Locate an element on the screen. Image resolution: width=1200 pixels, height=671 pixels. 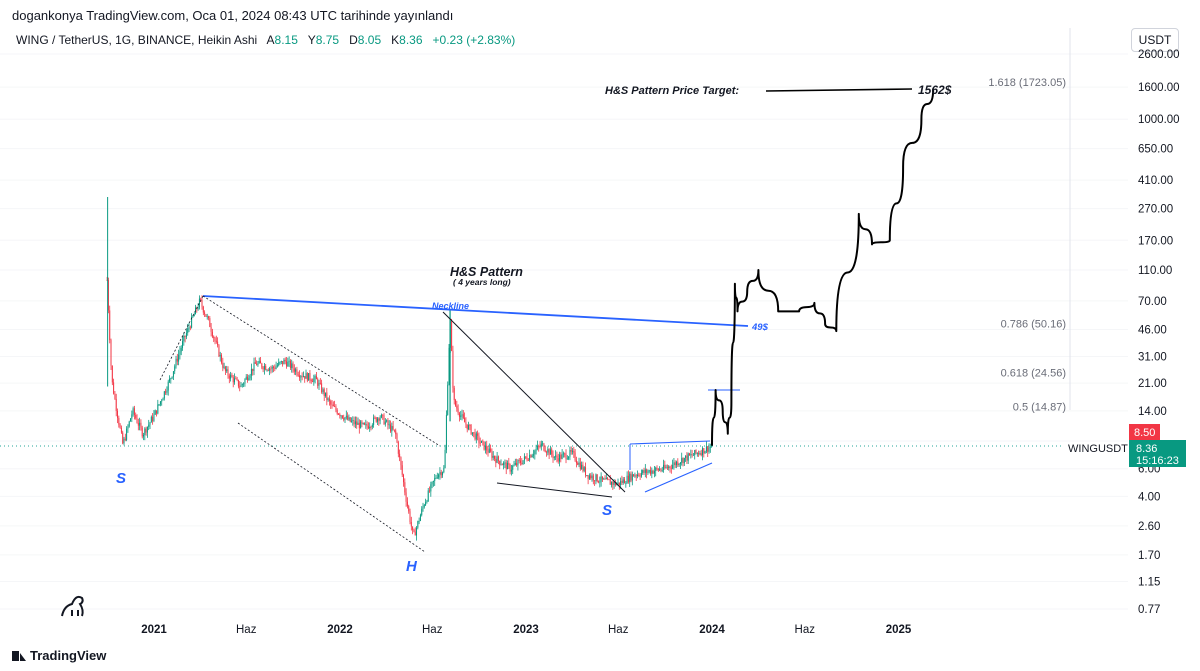
ohlc-open-value: 8.15 is located at coordinates (286, 40).